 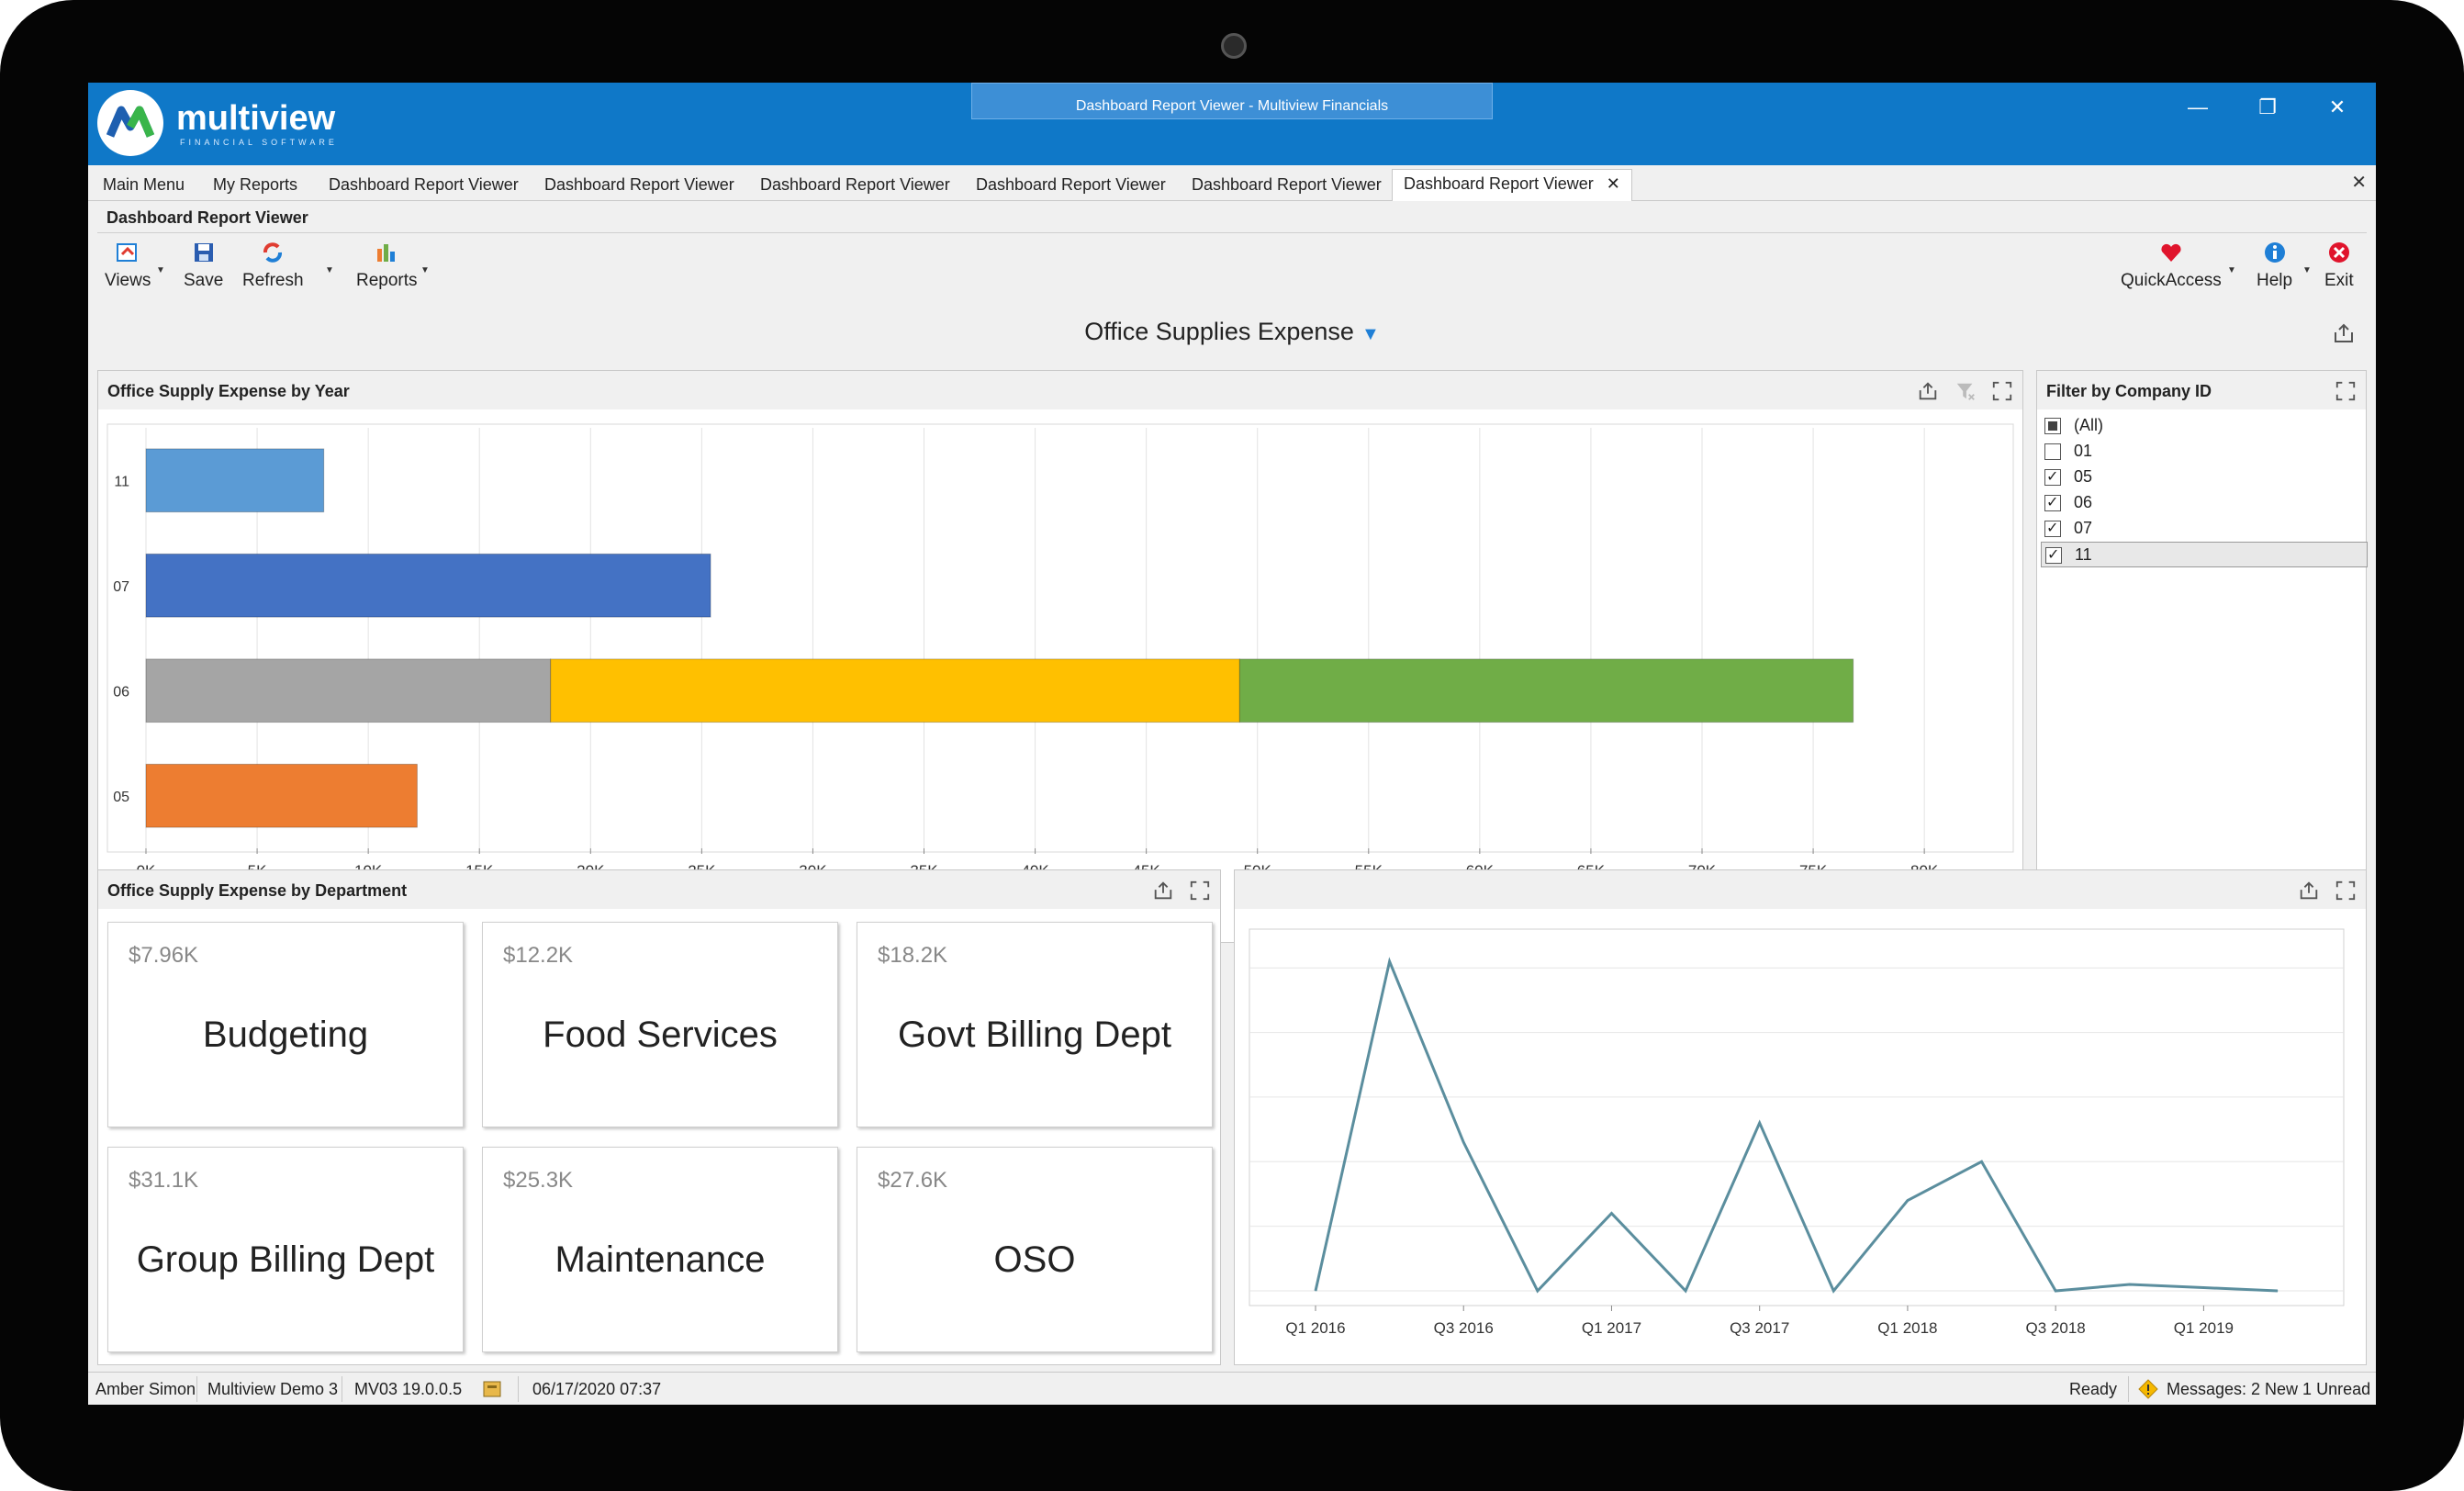 What do you see at coordinates (2171, 265) in the screenshot?
I see `quickaccess-button: QuickAccess` at bounding box center [2171, 265].